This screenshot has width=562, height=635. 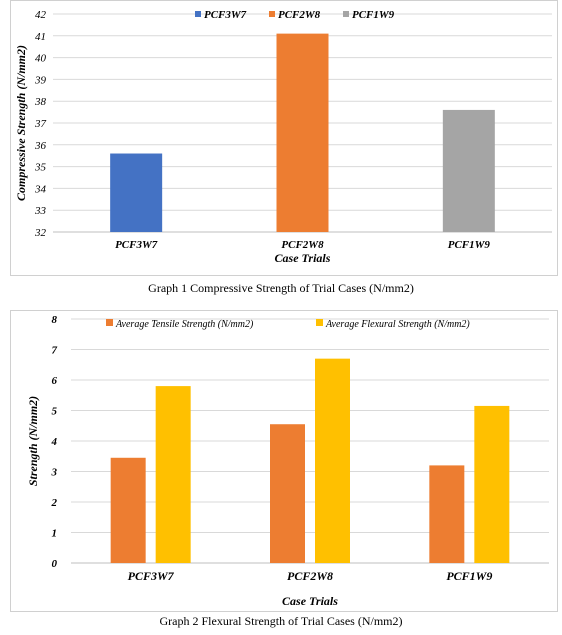 What do you see at coordinates (447, 514) in the screenshot?
I see `bar-tensile-pcf1w9` at bounding box center [447, 514].